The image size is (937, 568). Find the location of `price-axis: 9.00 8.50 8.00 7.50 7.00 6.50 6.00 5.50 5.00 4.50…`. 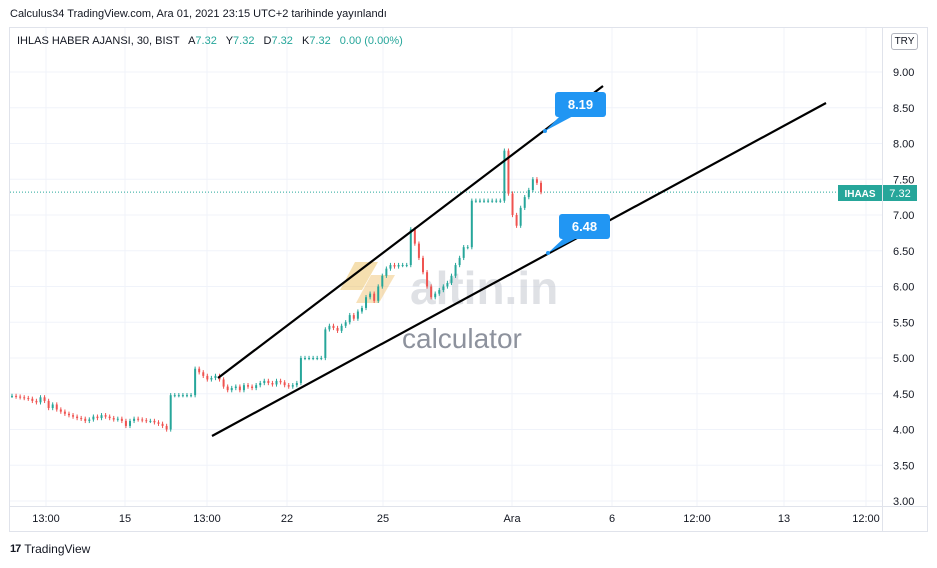

price-axis: 9.00 8.50 8.00 7.50 7.00 6.50 6.00 5.50 5.00 4.50… is located at coordinates (903, 287).